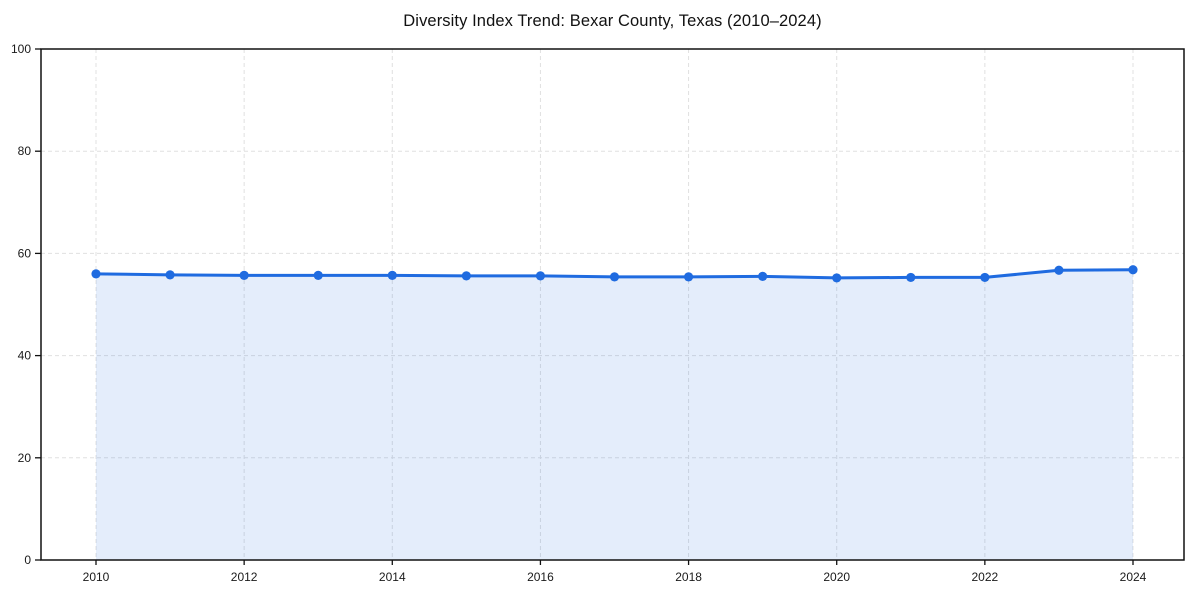 Image resolution: width=1200 pixels, height=600 pixels. I want to click on data-point-2022, so click(985, 277).